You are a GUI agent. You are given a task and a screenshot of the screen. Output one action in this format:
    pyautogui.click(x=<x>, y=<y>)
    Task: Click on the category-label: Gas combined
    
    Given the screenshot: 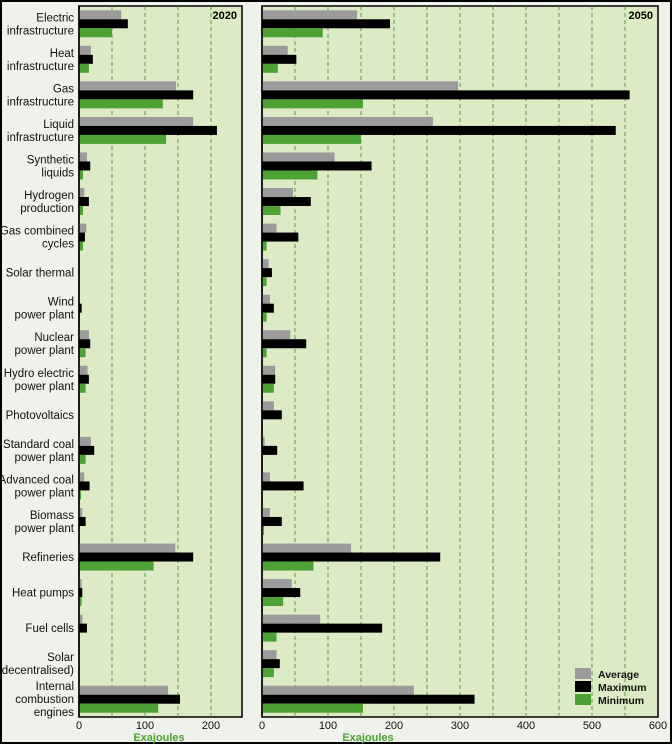 What is the action you would take?
    pyautogui.click(x=37, y=232)
    